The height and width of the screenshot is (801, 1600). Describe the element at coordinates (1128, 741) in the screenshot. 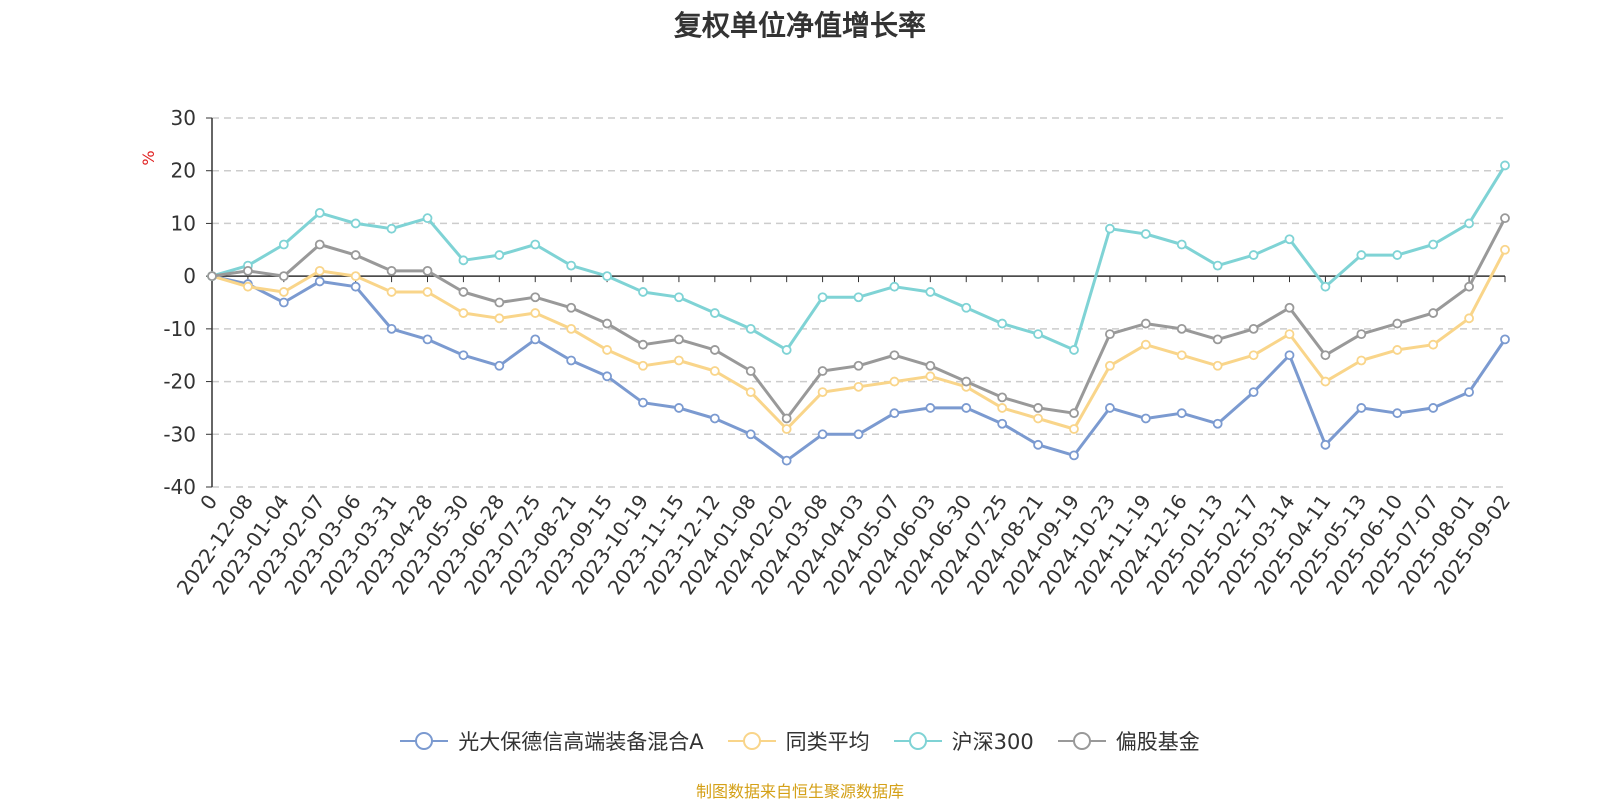

I see `legend-item: 偏股基金` at that location.